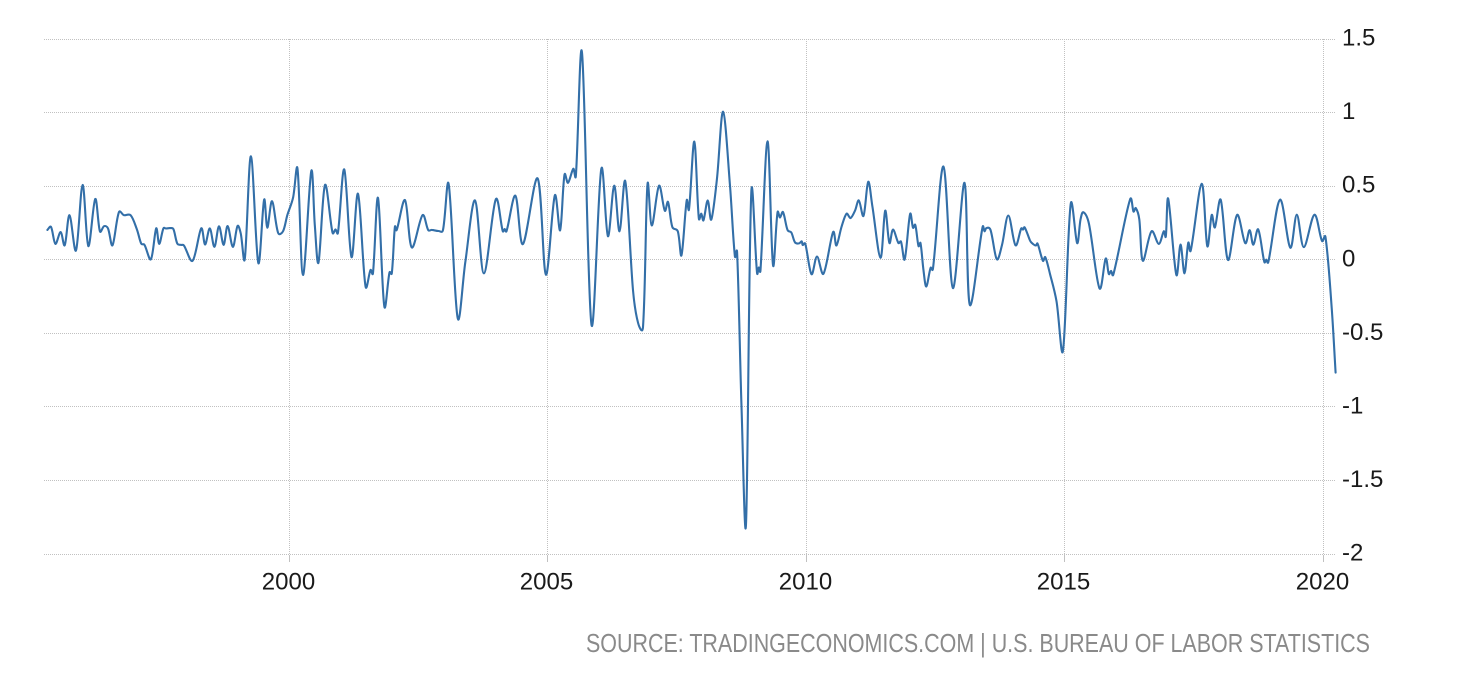  Describe the element at coordinates (288, 582) in the screenshot. I see `svg-text: 2000` at that location.